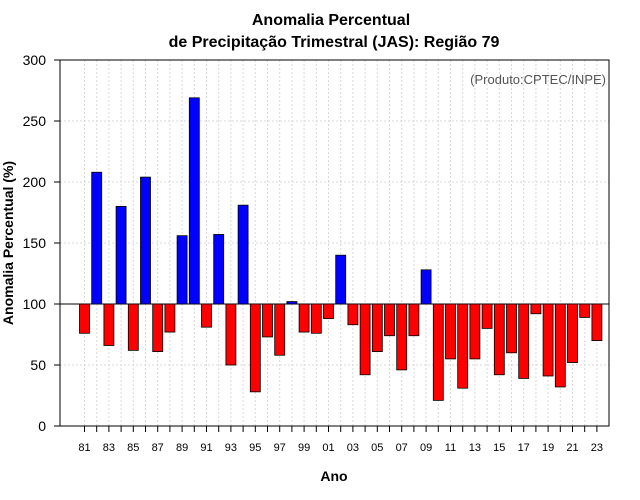  I want to click on x-tick-label: 01, so click(328, 448).